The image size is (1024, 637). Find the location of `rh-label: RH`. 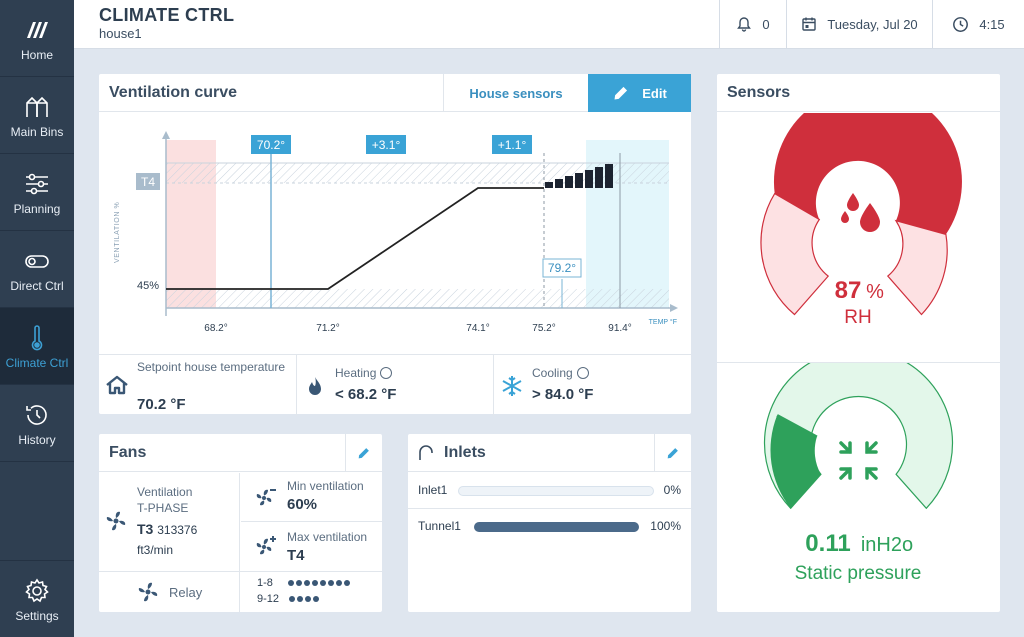

rh-label: RH is located at coordinates (857, 317).